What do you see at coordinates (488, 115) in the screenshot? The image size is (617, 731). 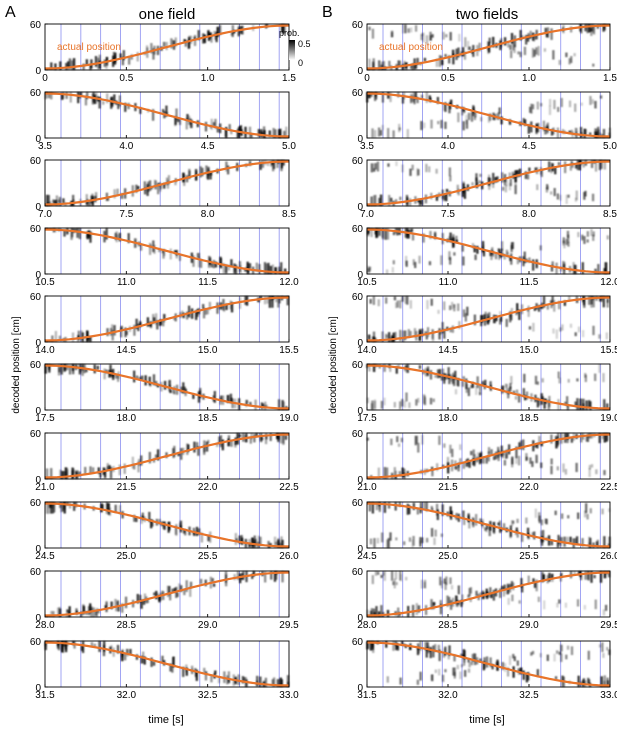 I see `actual-position-line` at bounding box center [488, 115].